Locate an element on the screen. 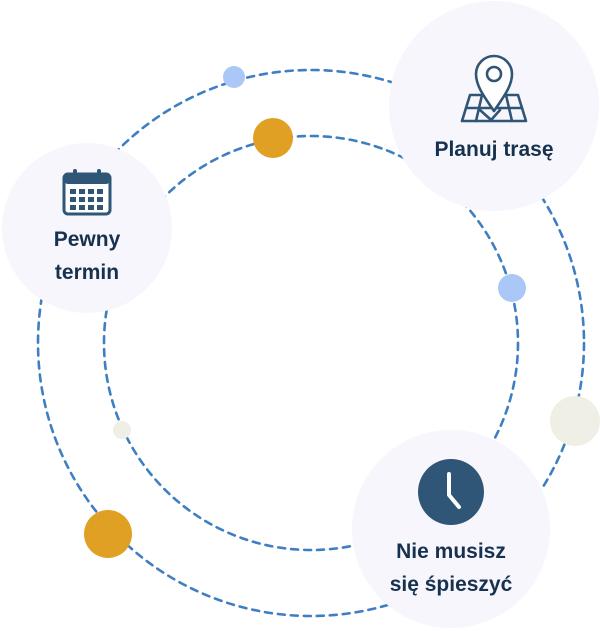 Image resolution: width=600 pixels, height=631 pixels. time-bubble: Nie musisz się śpieszyć is located at coordinates (451, 529).